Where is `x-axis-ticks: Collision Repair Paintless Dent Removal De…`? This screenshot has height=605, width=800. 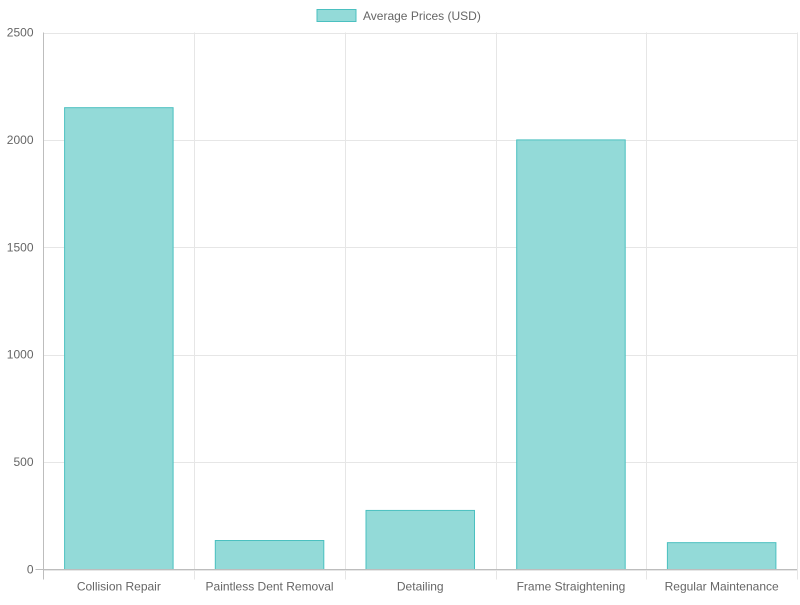 x-axis-ticks: Collision Repair Paintless Dent Removal De… is located at coordinates (428, 587).